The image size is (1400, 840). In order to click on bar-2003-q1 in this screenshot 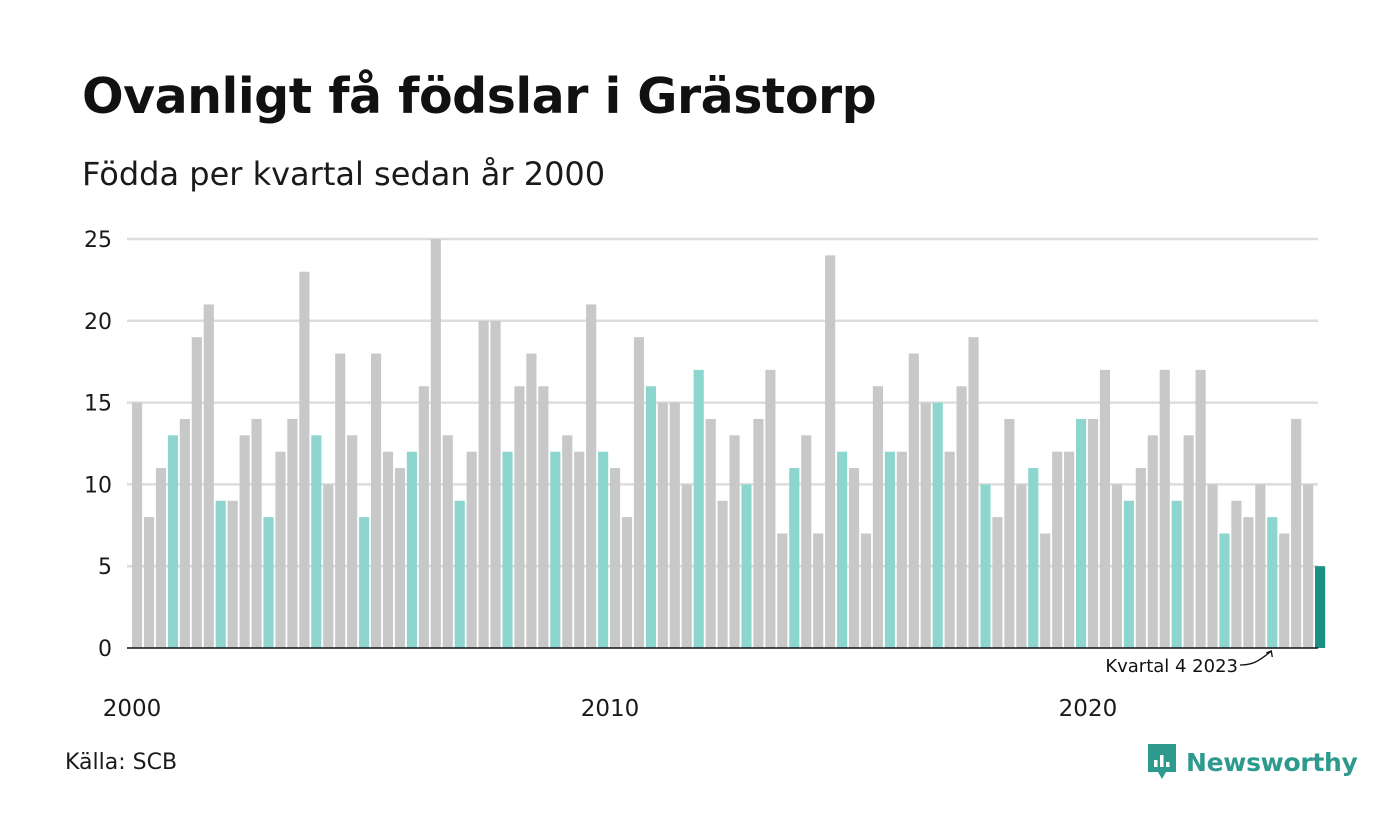, I will do `click(280, 549)`.